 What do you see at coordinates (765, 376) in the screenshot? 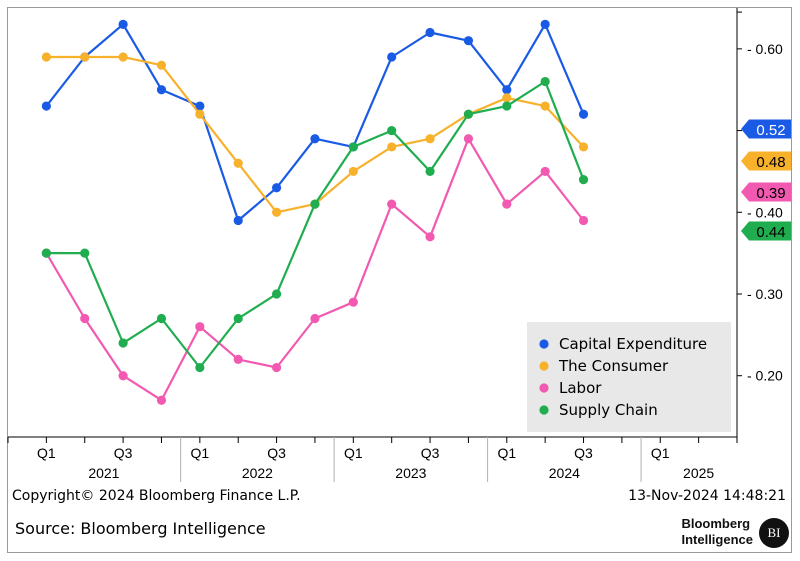
I see `y-tick-label: - 0.20` at bounding box center [765, 376].